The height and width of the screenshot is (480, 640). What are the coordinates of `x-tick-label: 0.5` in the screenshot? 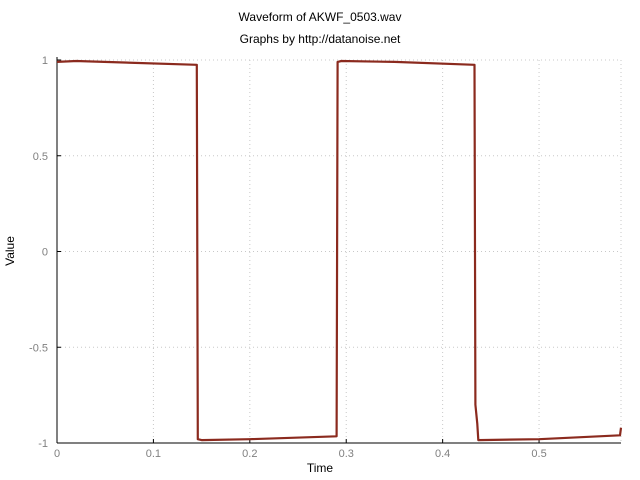 It's located at (538, 454).